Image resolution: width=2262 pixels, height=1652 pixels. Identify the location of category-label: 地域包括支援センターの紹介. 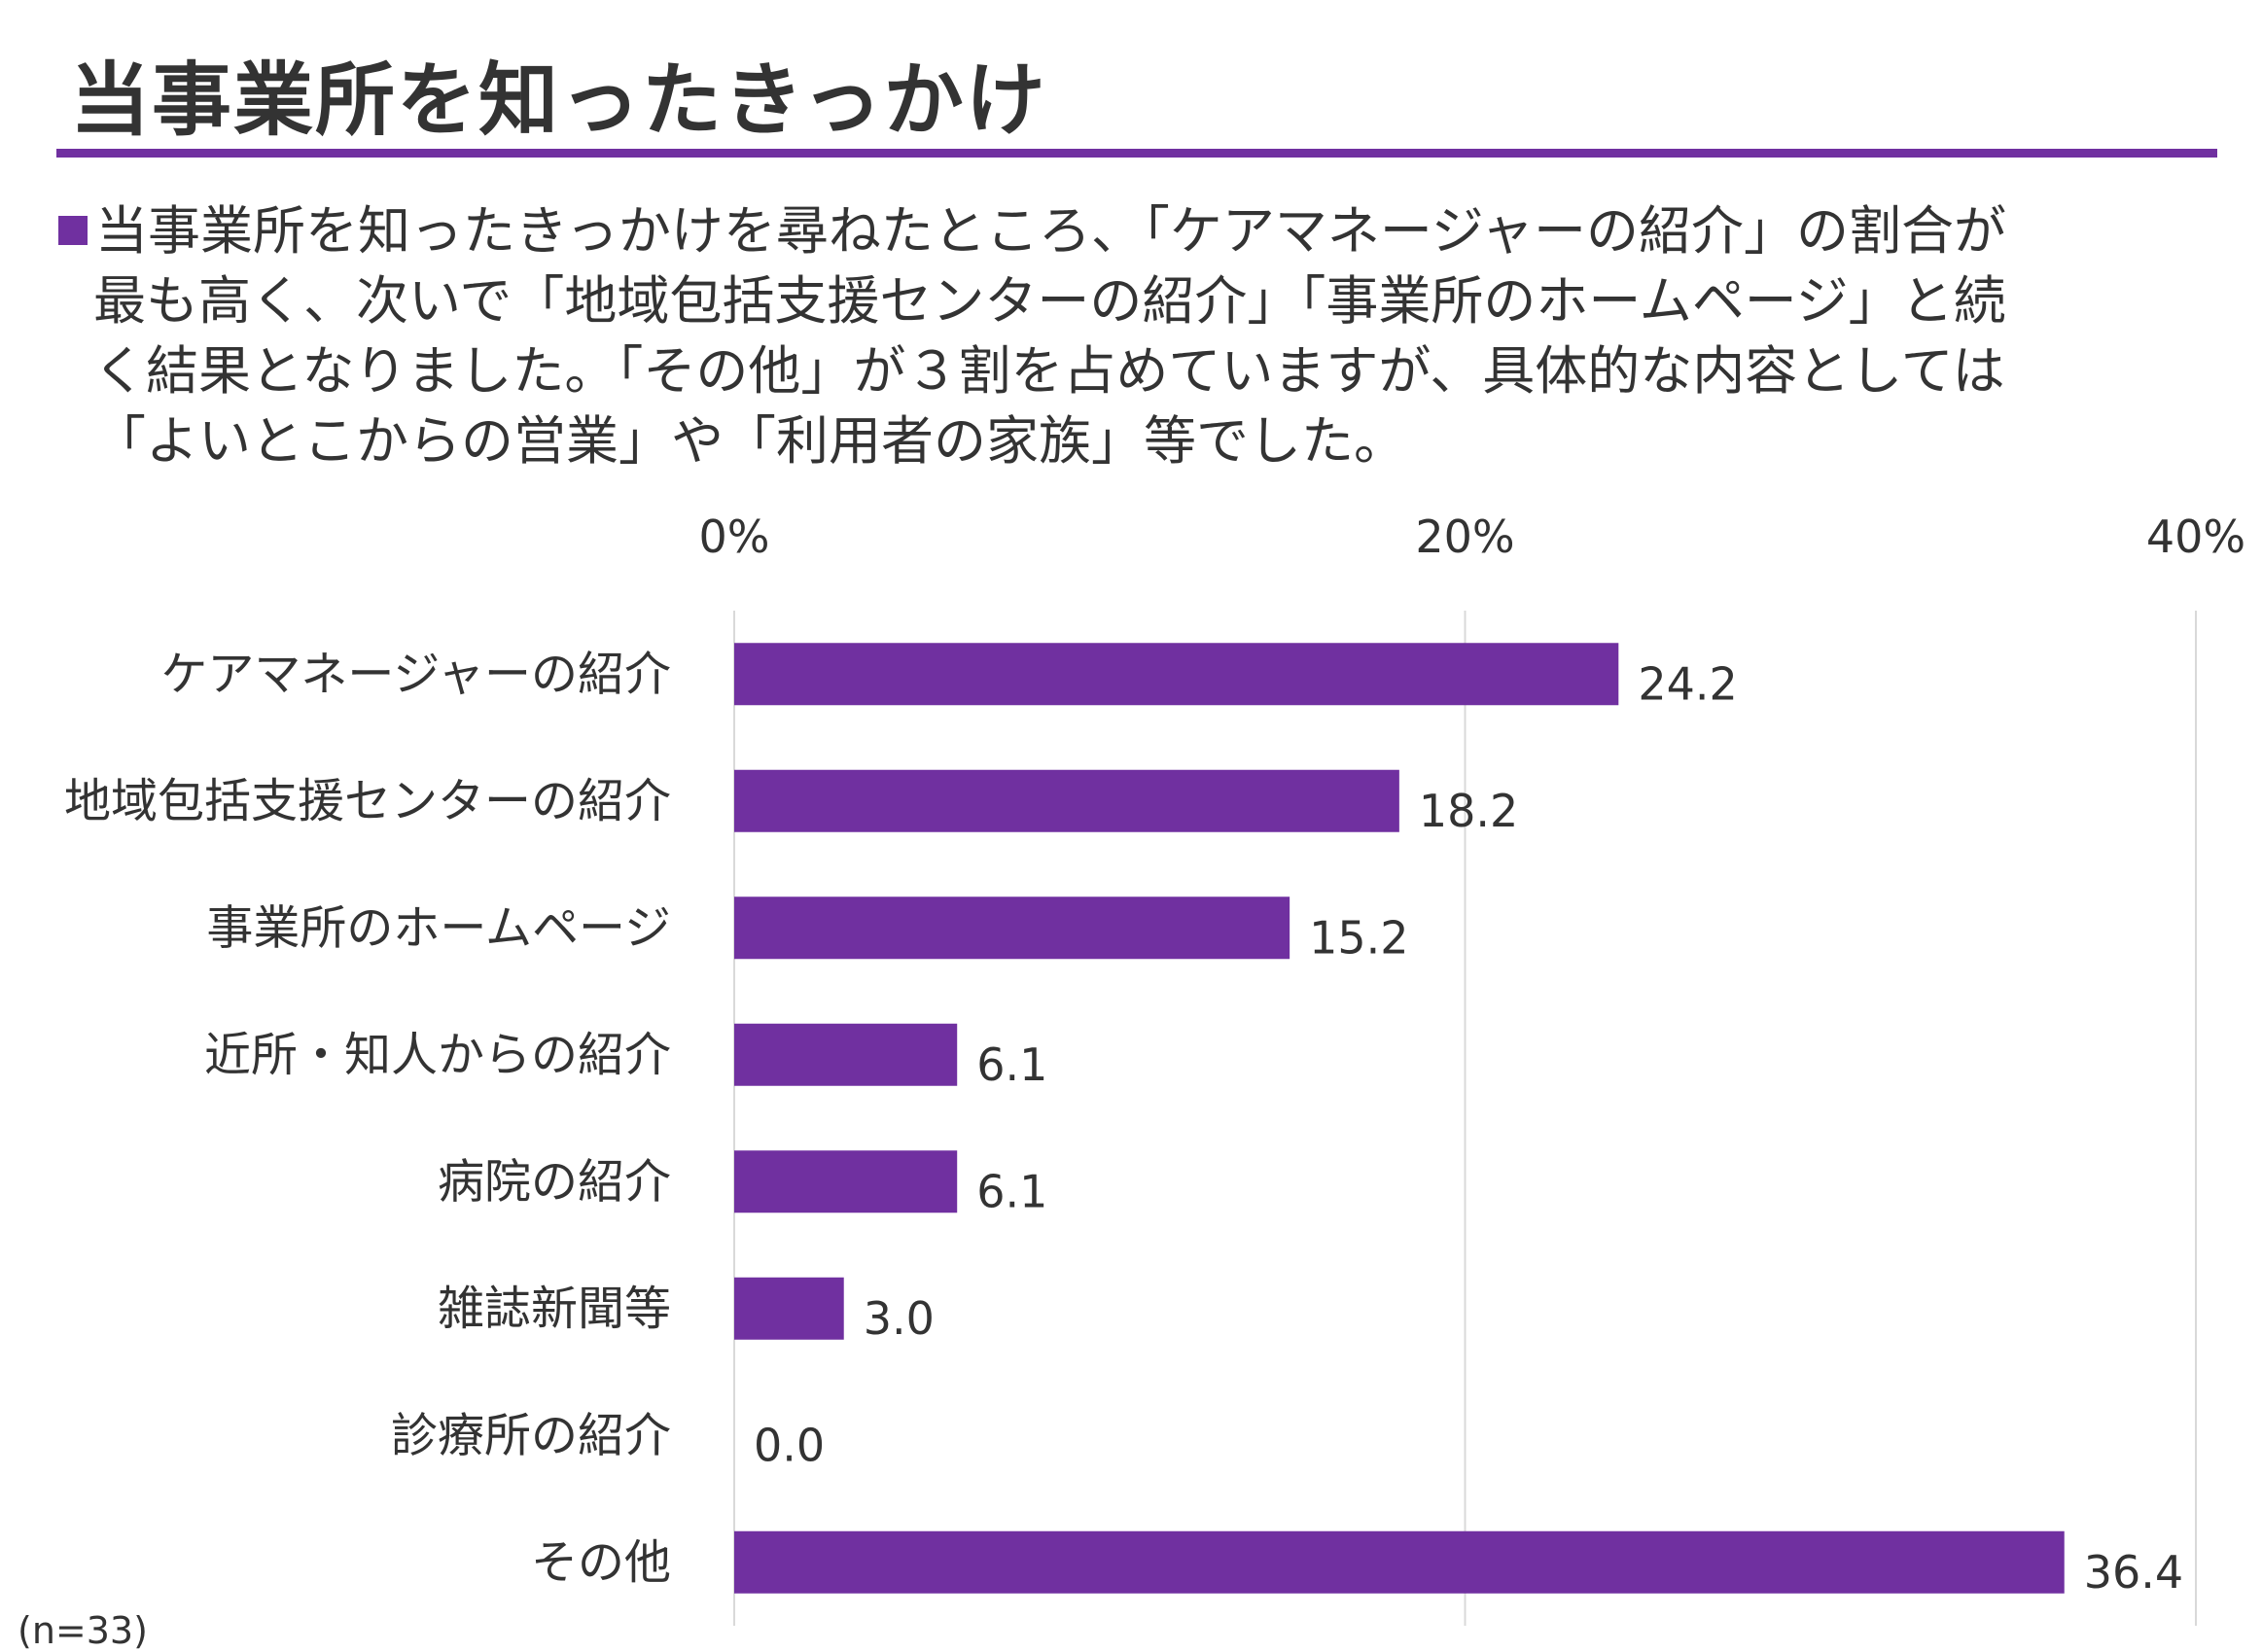
(367, 801).